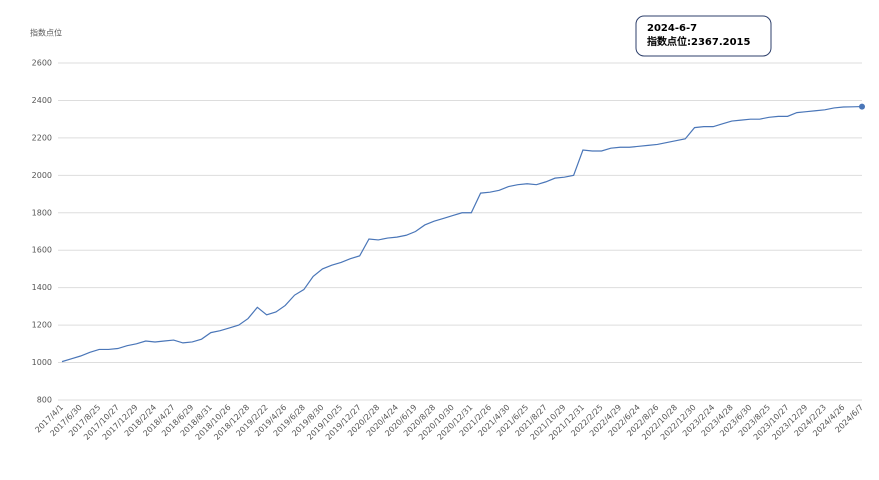  Describe the element at coordinates (862, 106) in the screenshot. I see `point-marker` at that location.